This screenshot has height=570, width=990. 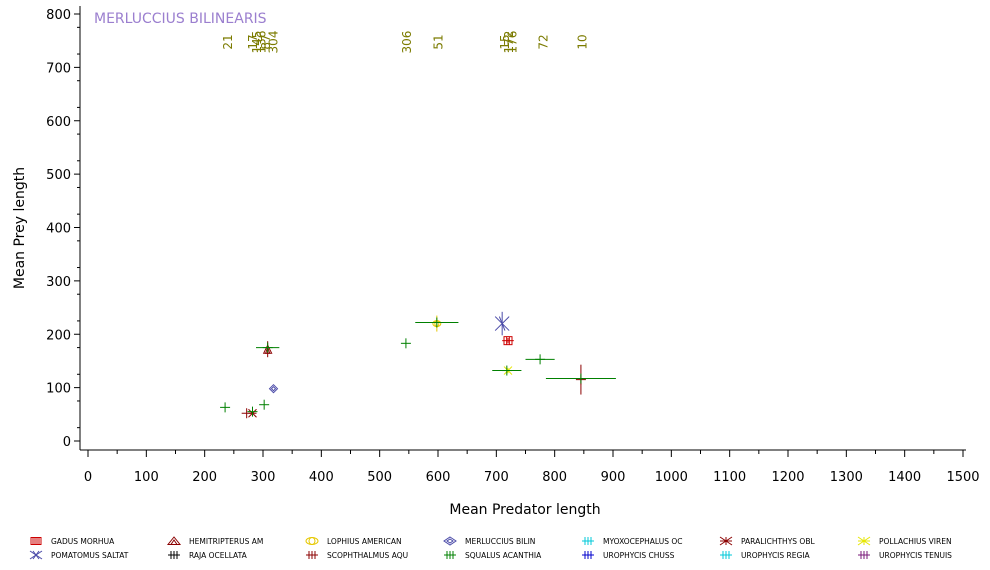 What do you see at coordinates (226, 541) in the screenshot?
I see `legend-label: HEMITRIPTERUS AM` at bounding box center [226, 541].